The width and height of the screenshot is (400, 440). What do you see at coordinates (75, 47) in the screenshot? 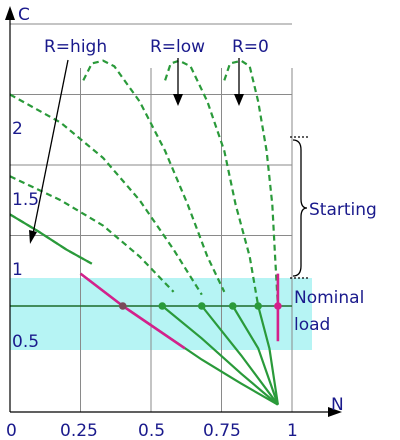
I see `annotation-r-high: R=high` at bounding box center [75, 47].